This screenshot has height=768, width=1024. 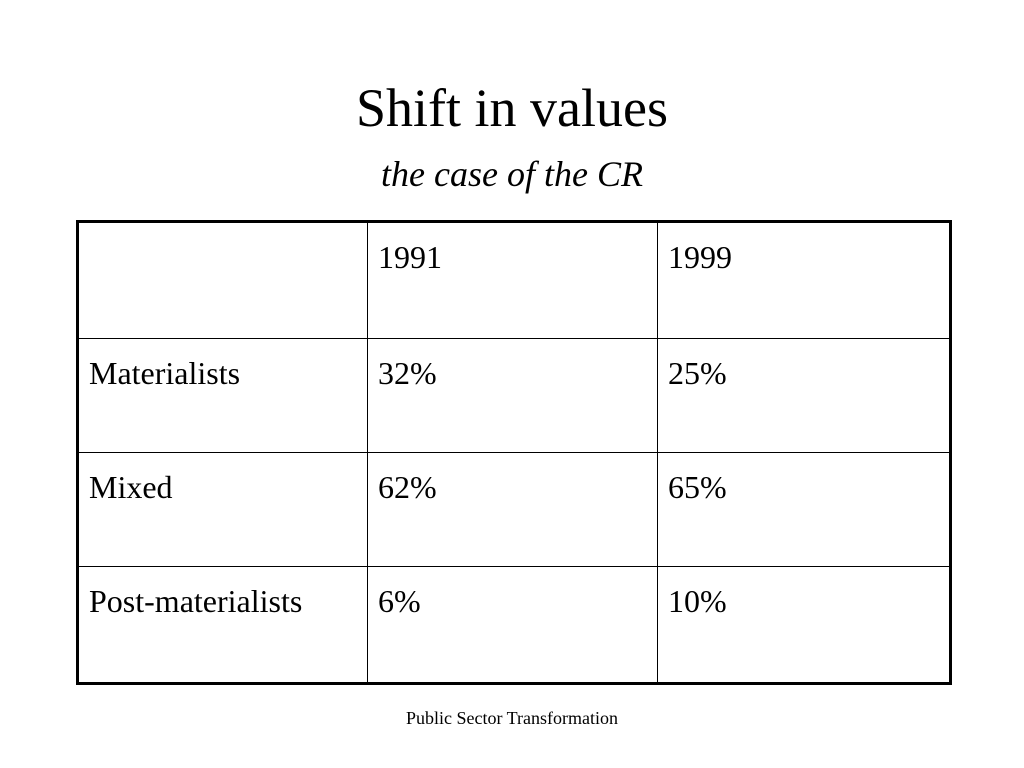 I want to click on table-row: Mixed 62% 65%, so click(x=514, y=509).